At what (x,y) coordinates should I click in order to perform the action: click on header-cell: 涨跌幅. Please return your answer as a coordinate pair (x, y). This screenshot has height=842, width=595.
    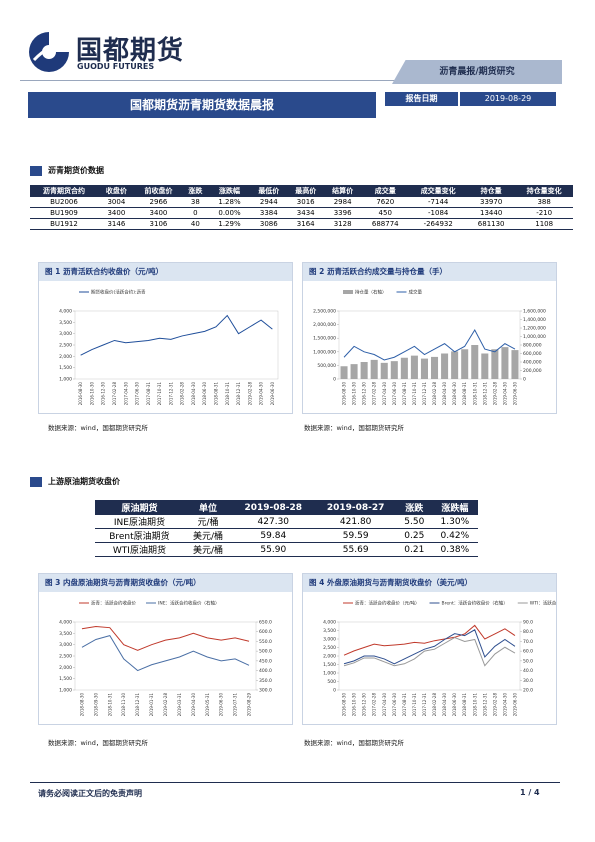
    Looking at the image, I should click on (454, 507).